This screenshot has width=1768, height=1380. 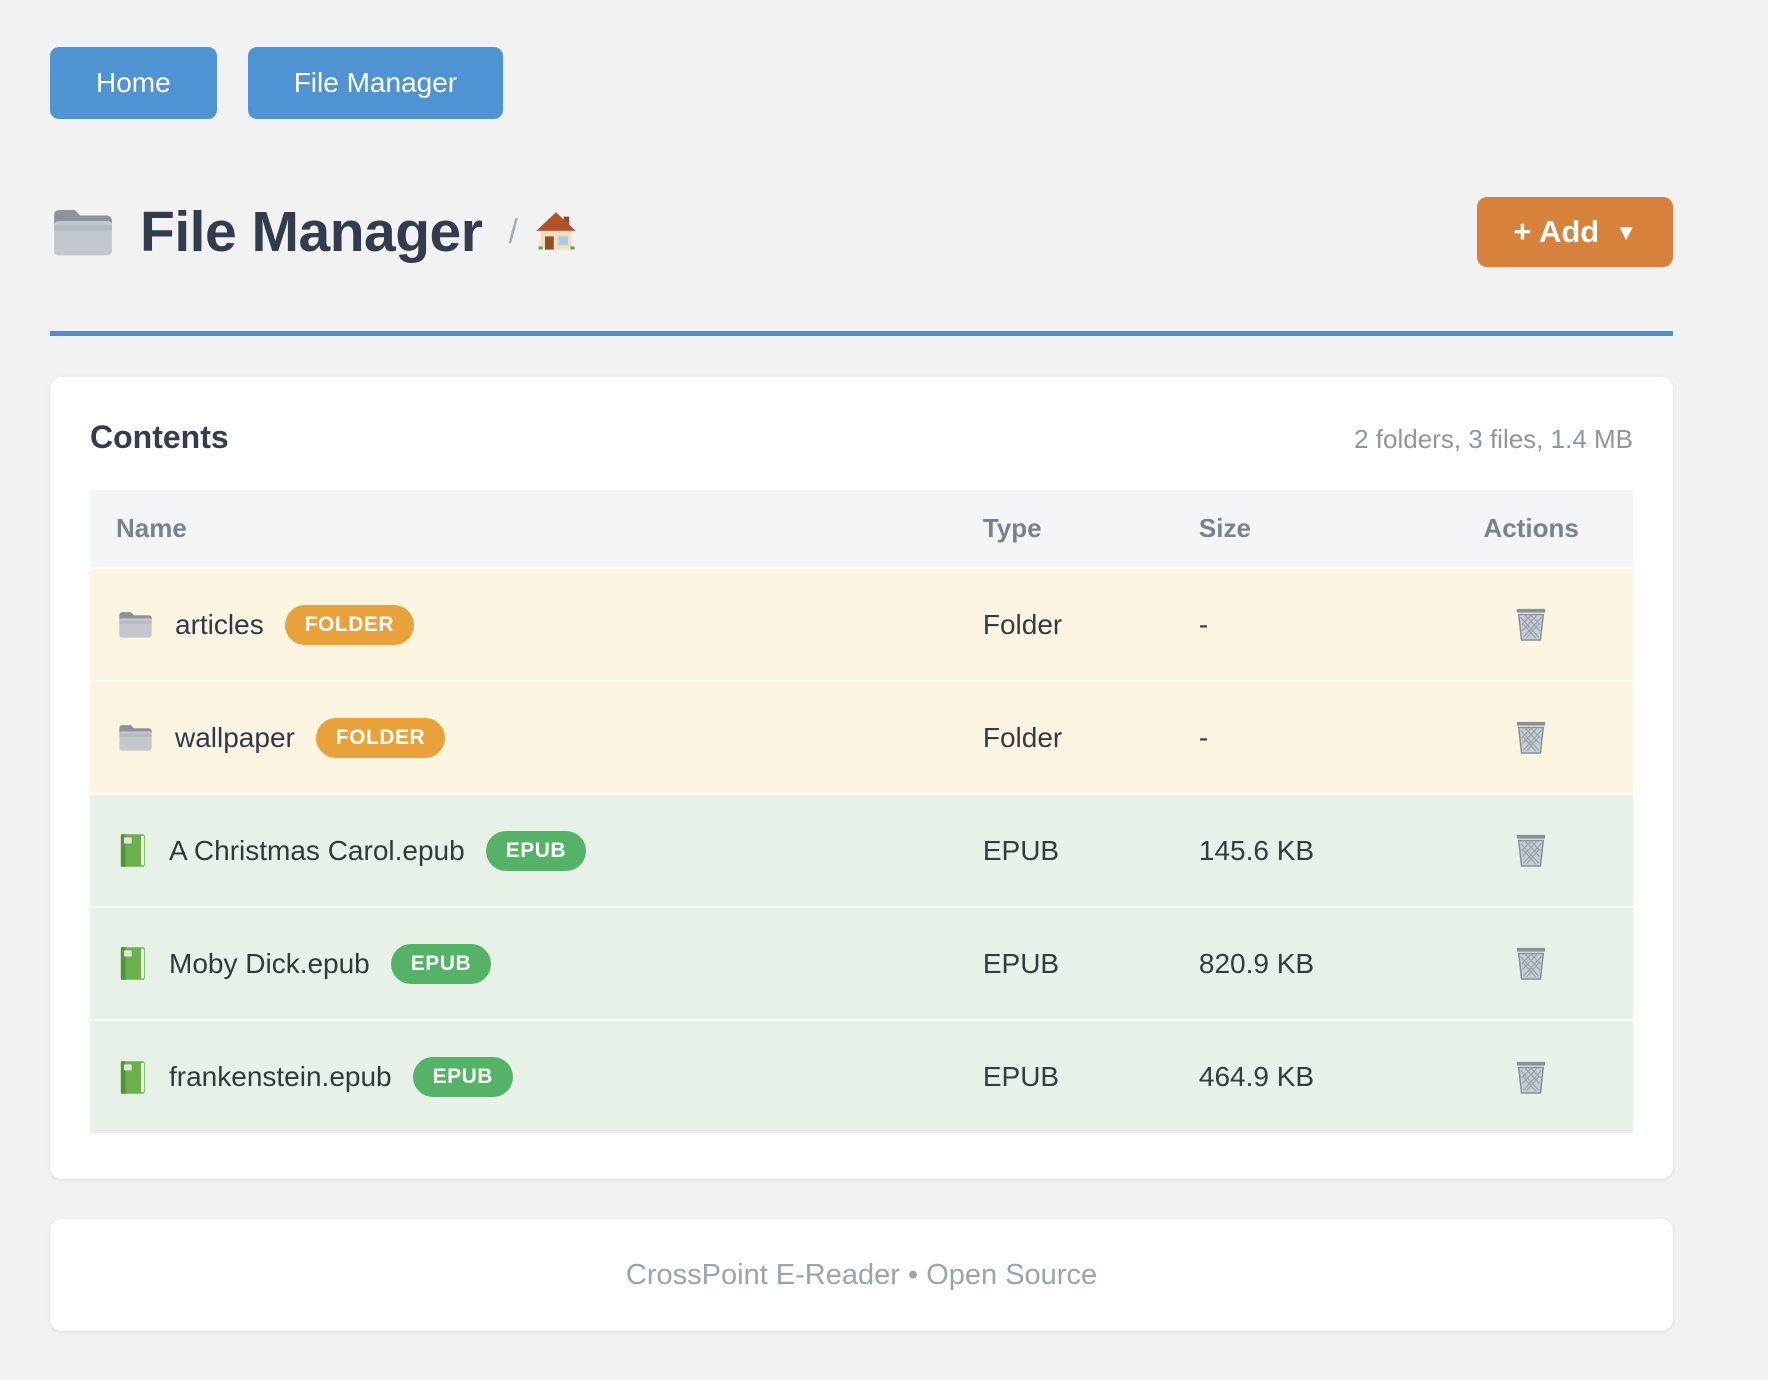 I want to click on entry-size: 820.9 KB, so click(x=1256, y=963).